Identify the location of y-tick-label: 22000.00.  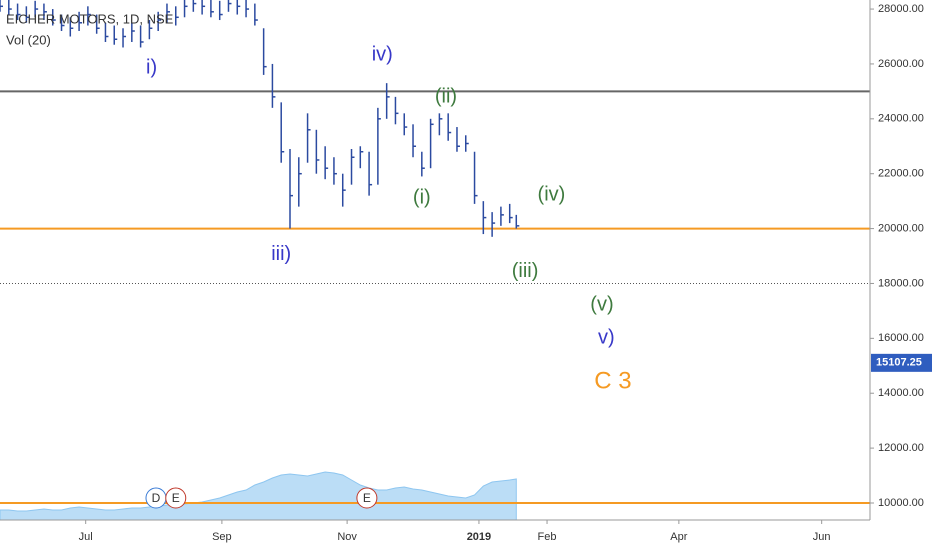
(901, 174).